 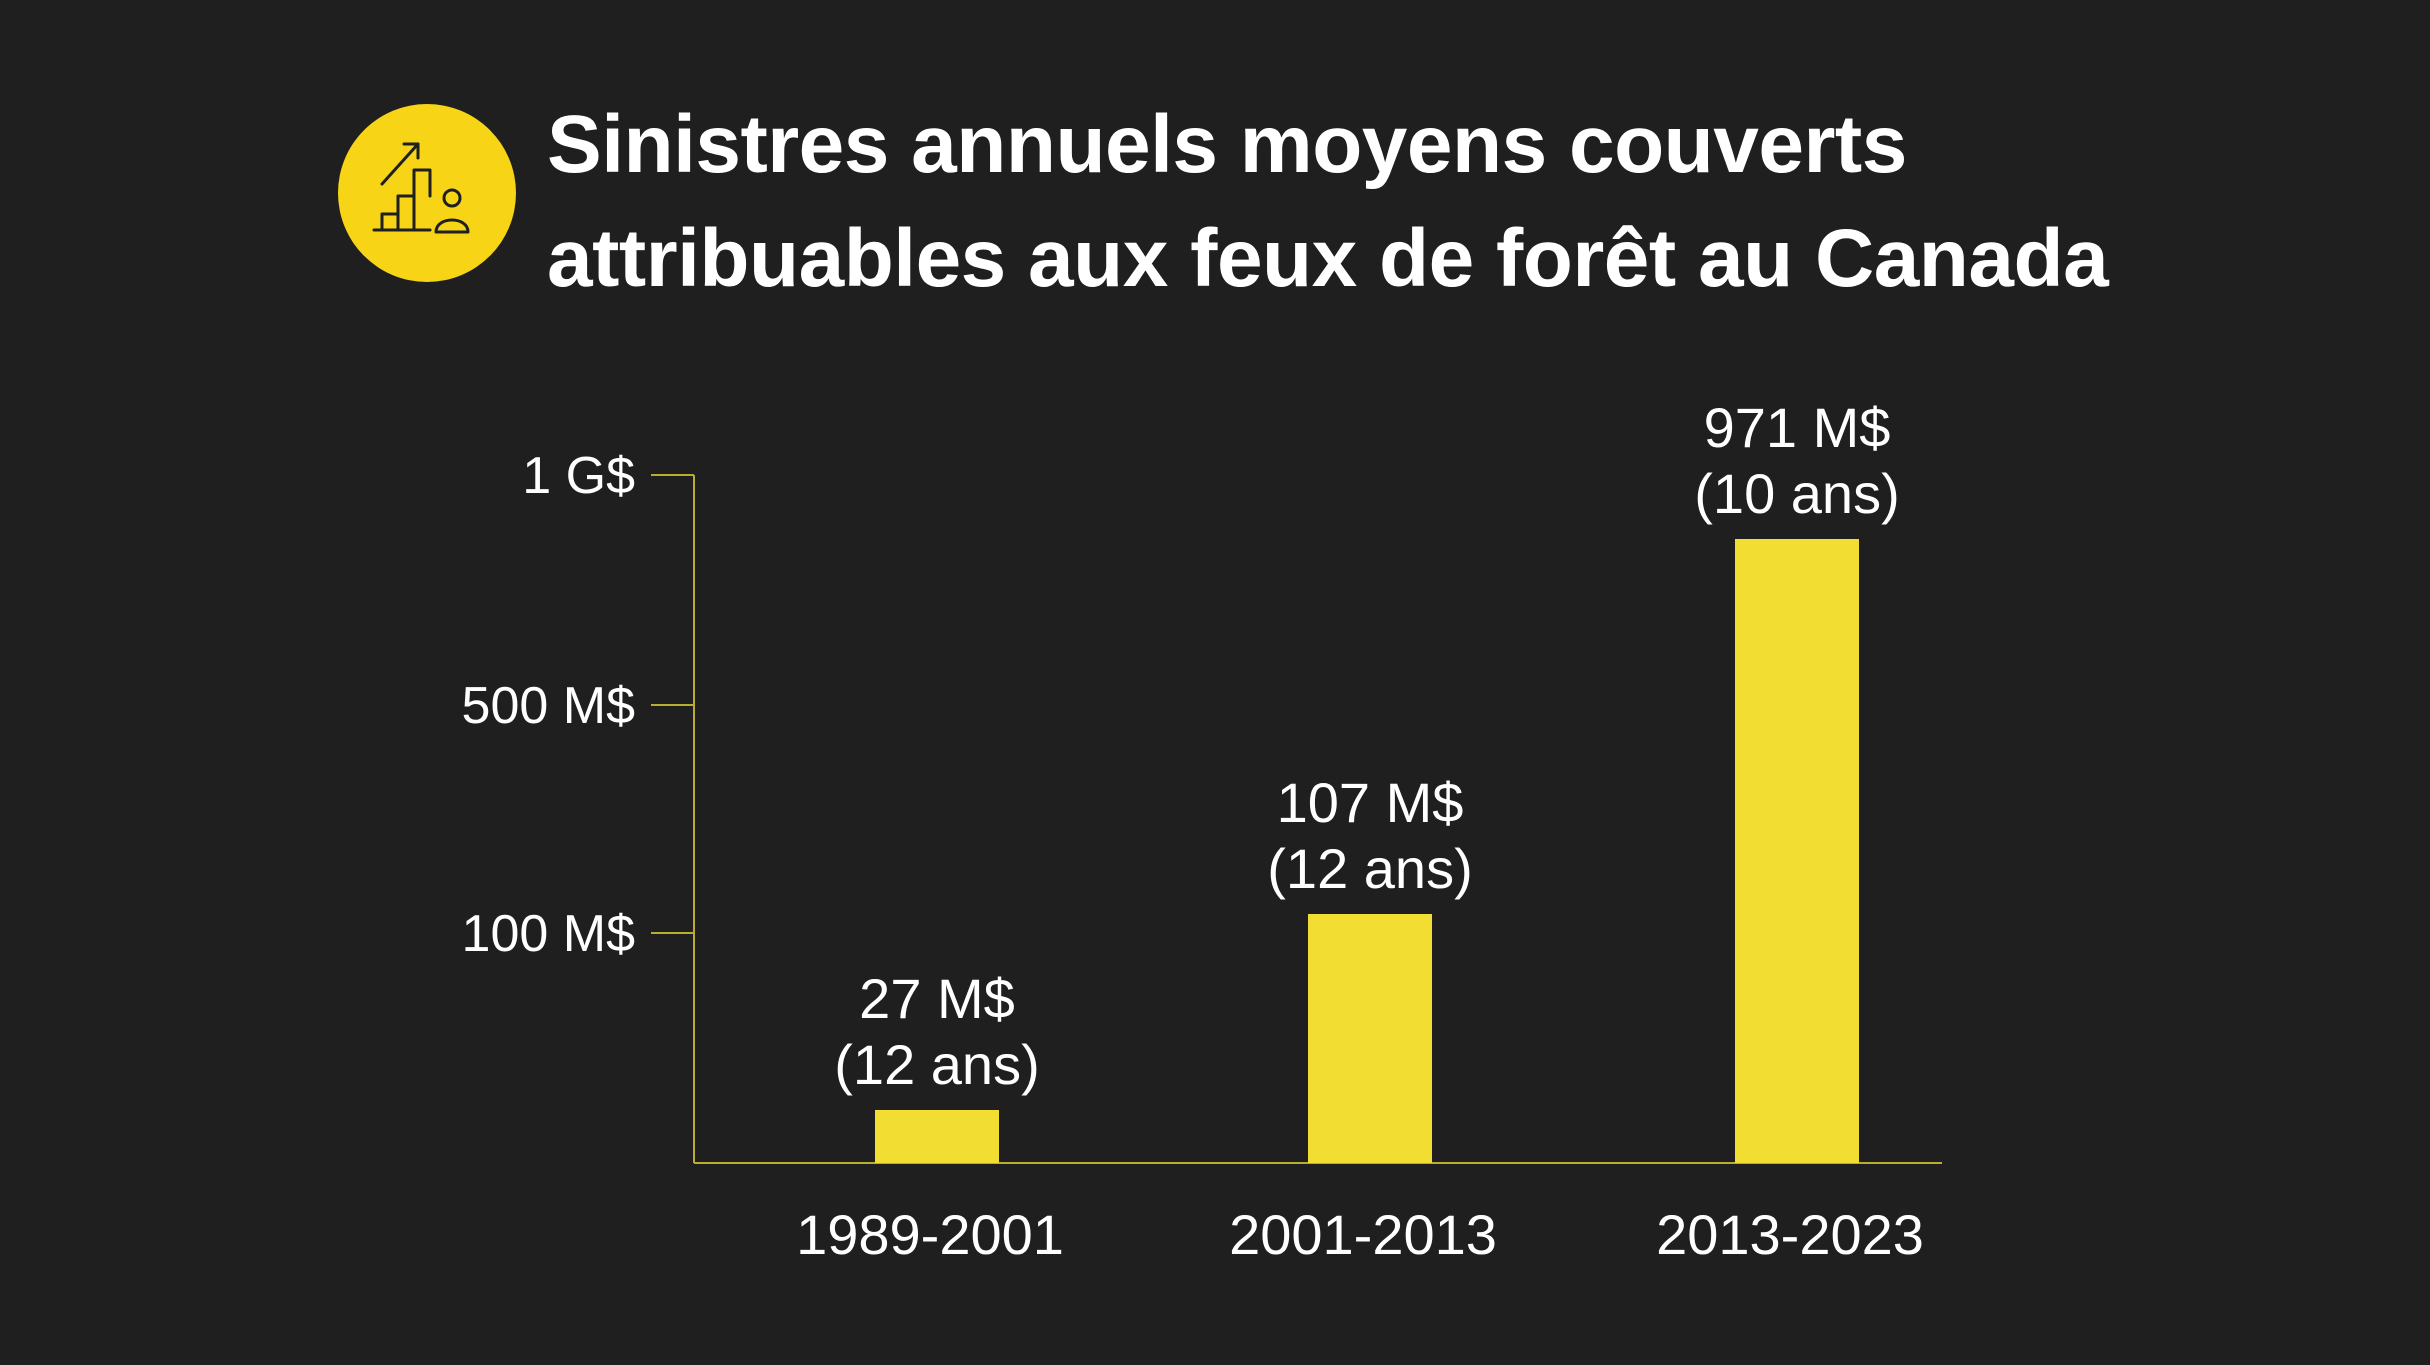 I want to click on y-tick-label: 500 M$, so click(x=549, y=706).